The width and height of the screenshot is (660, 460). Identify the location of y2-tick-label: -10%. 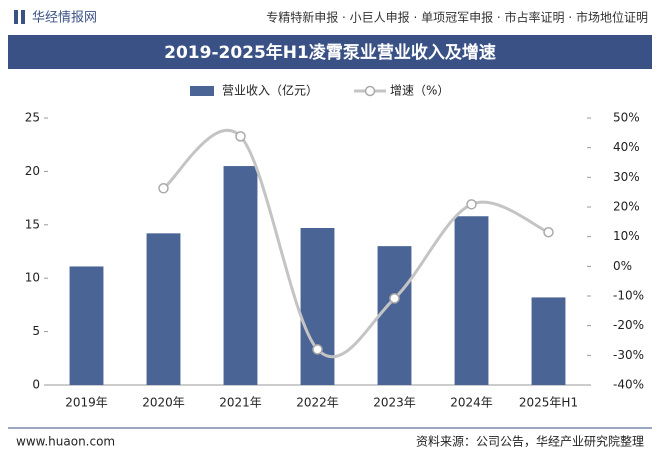
(628, 296).